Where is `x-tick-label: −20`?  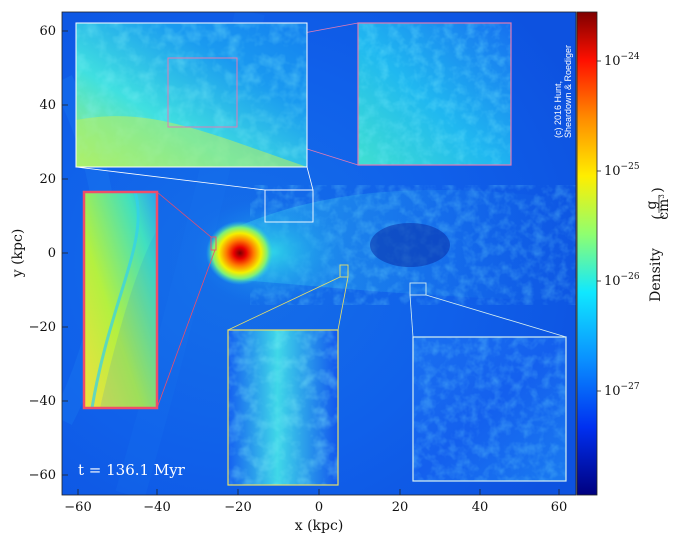
x-tick-label: −20 is located at coordinates (237, 507).